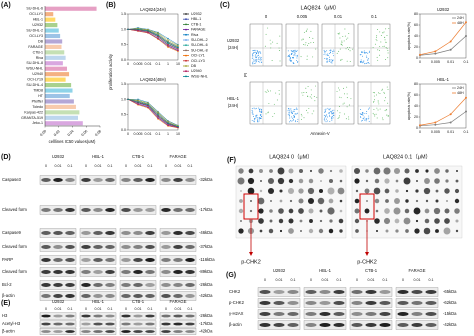  I want to click on dose-title: LAQ824（μM）, so click(320, 7).